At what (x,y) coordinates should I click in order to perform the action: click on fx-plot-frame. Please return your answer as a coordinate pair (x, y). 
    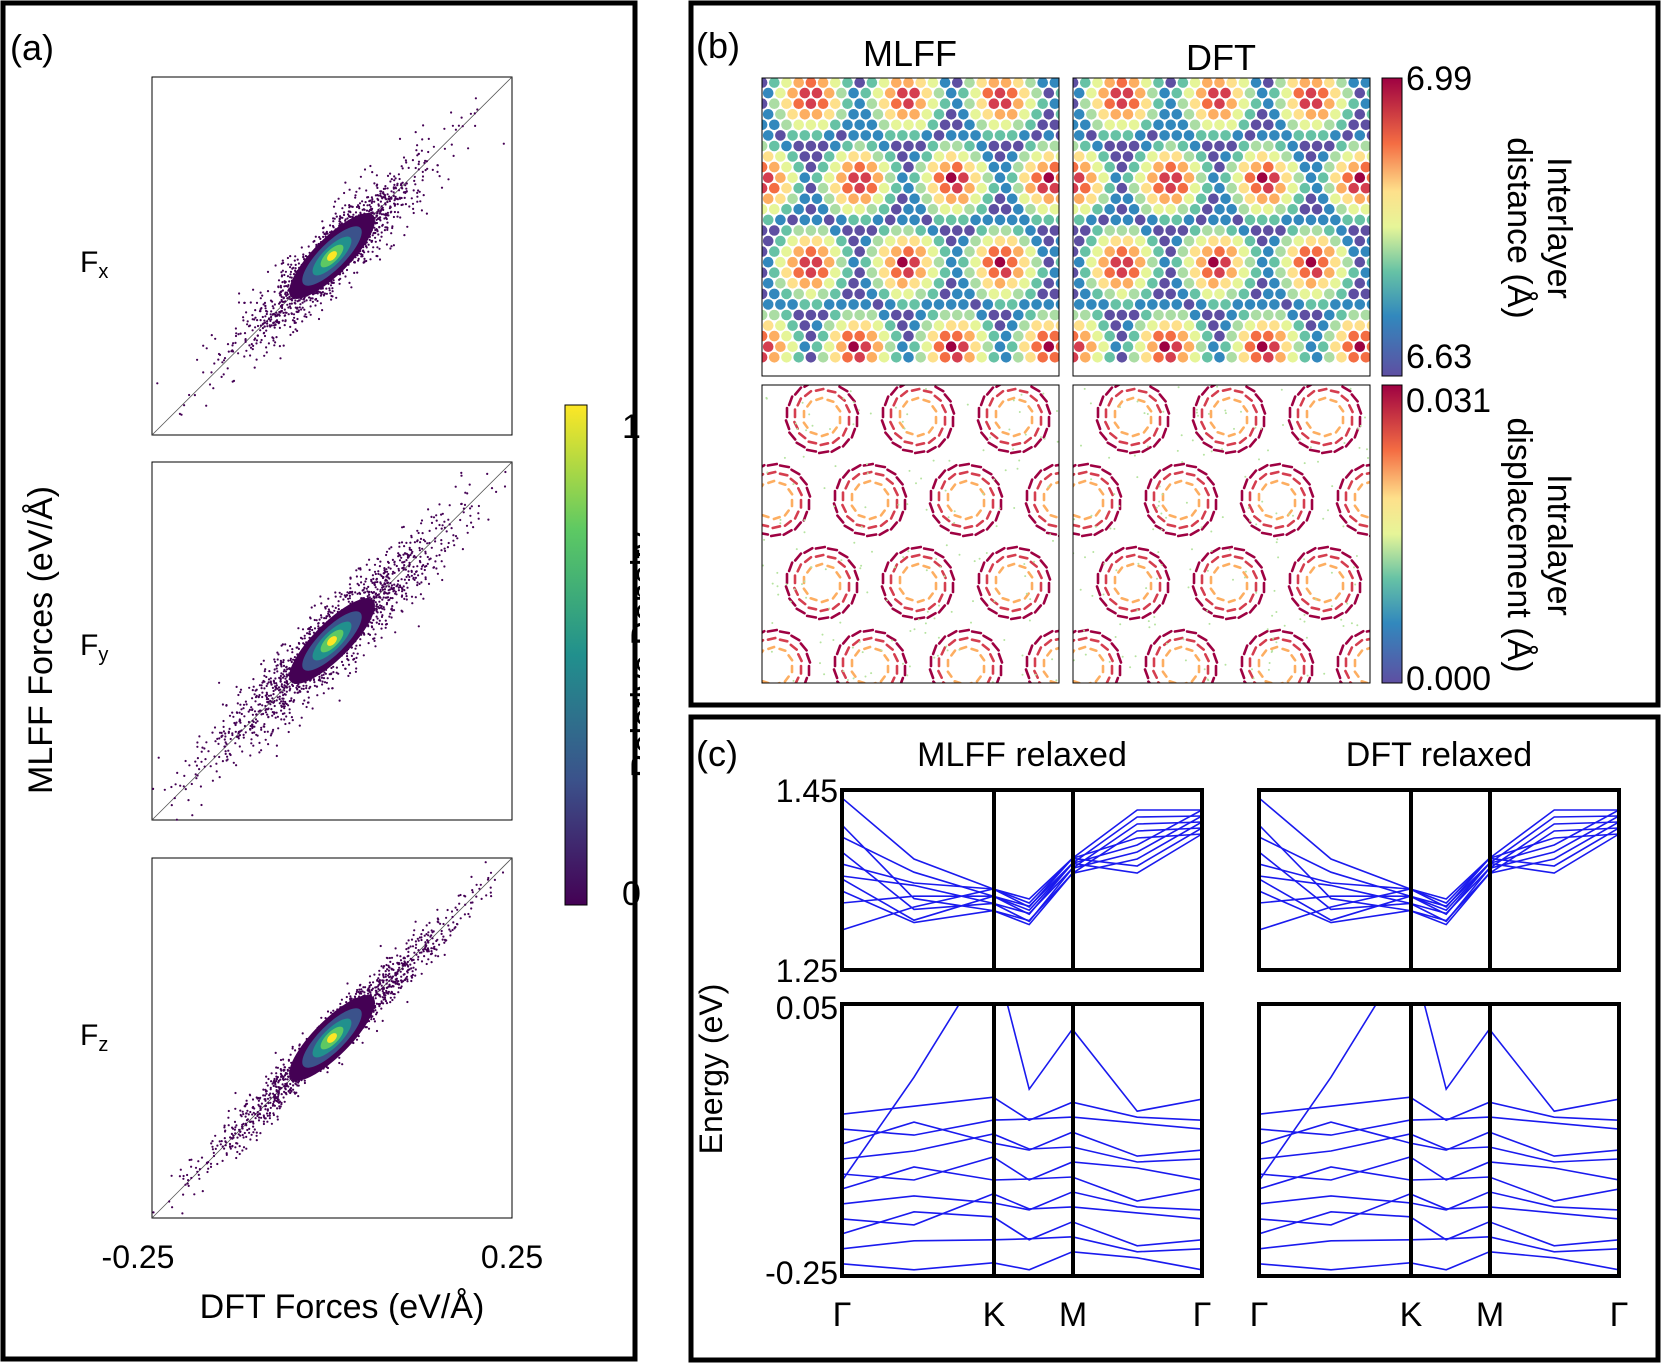
    Looking at the image, I should click on (332, 256).